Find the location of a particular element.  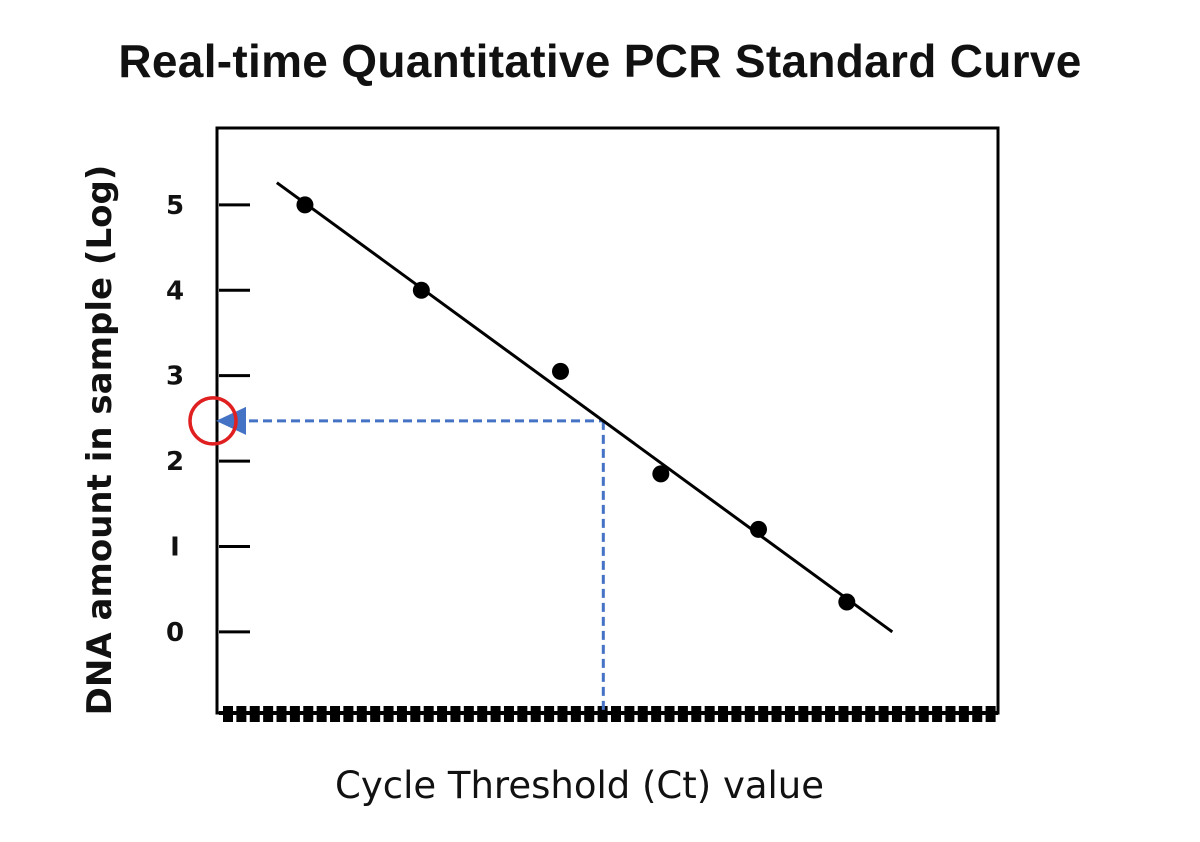

y-tick-label: 2 is located at coordinates (175, 462).